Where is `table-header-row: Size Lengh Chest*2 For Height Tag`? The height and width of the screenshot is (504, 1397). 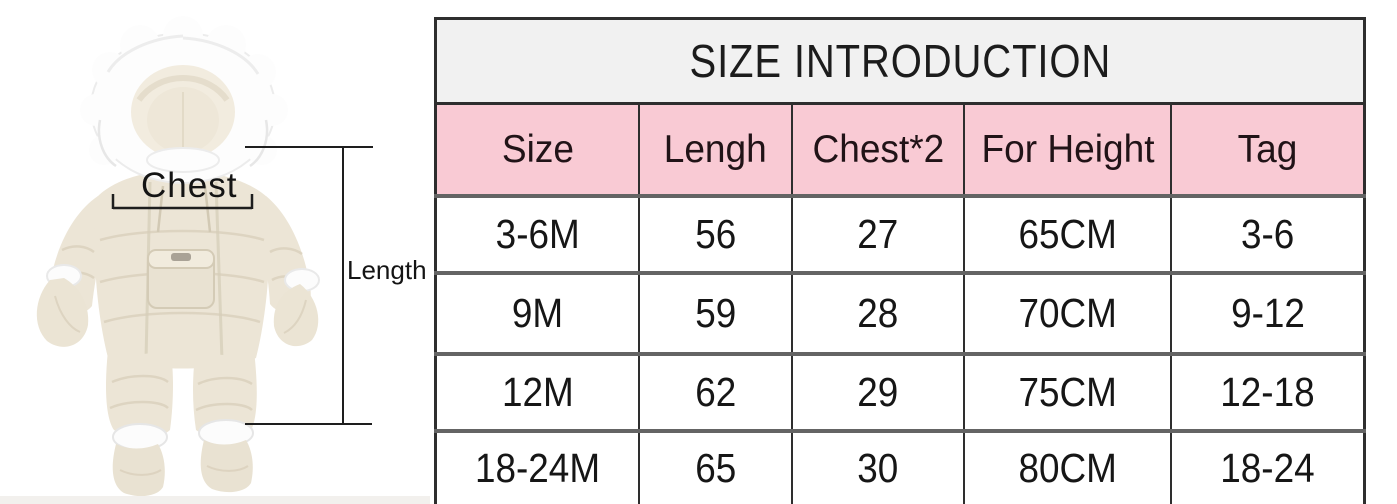
table-header-row: Size Lengh Chest*2 For Height Tag is located at coordinates (900, 150).